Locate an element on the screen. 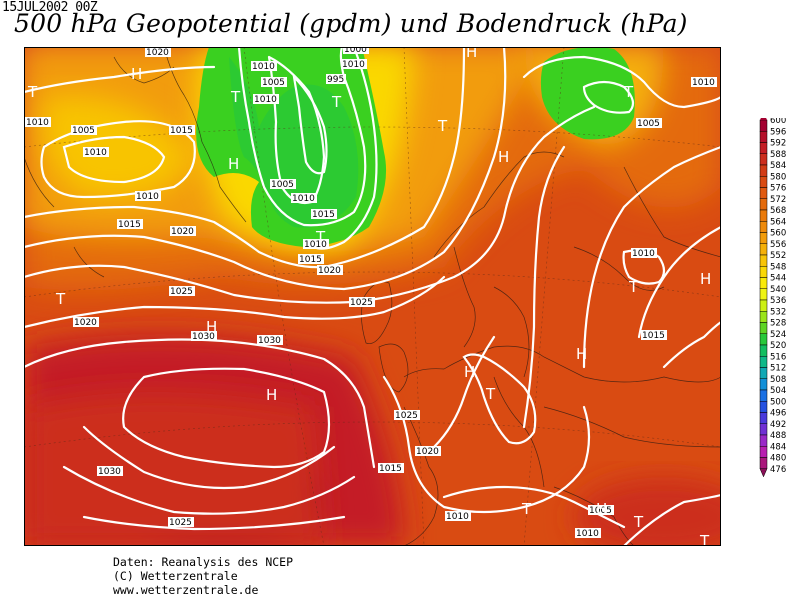  legend-level-label: 480 is located at coordinates (778, 459).